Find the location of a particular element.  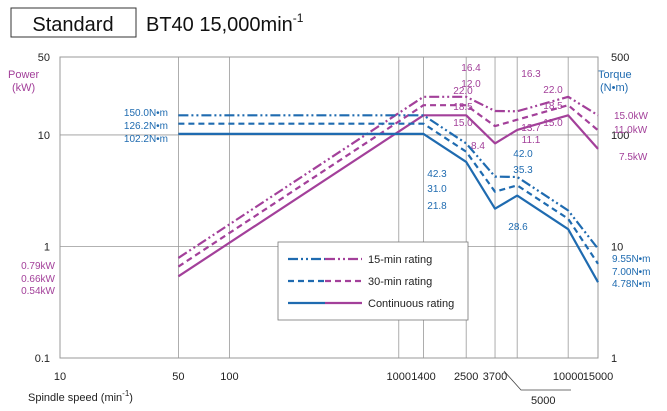

power-10000-label: 15.0 is located at coordinates (553, 123).